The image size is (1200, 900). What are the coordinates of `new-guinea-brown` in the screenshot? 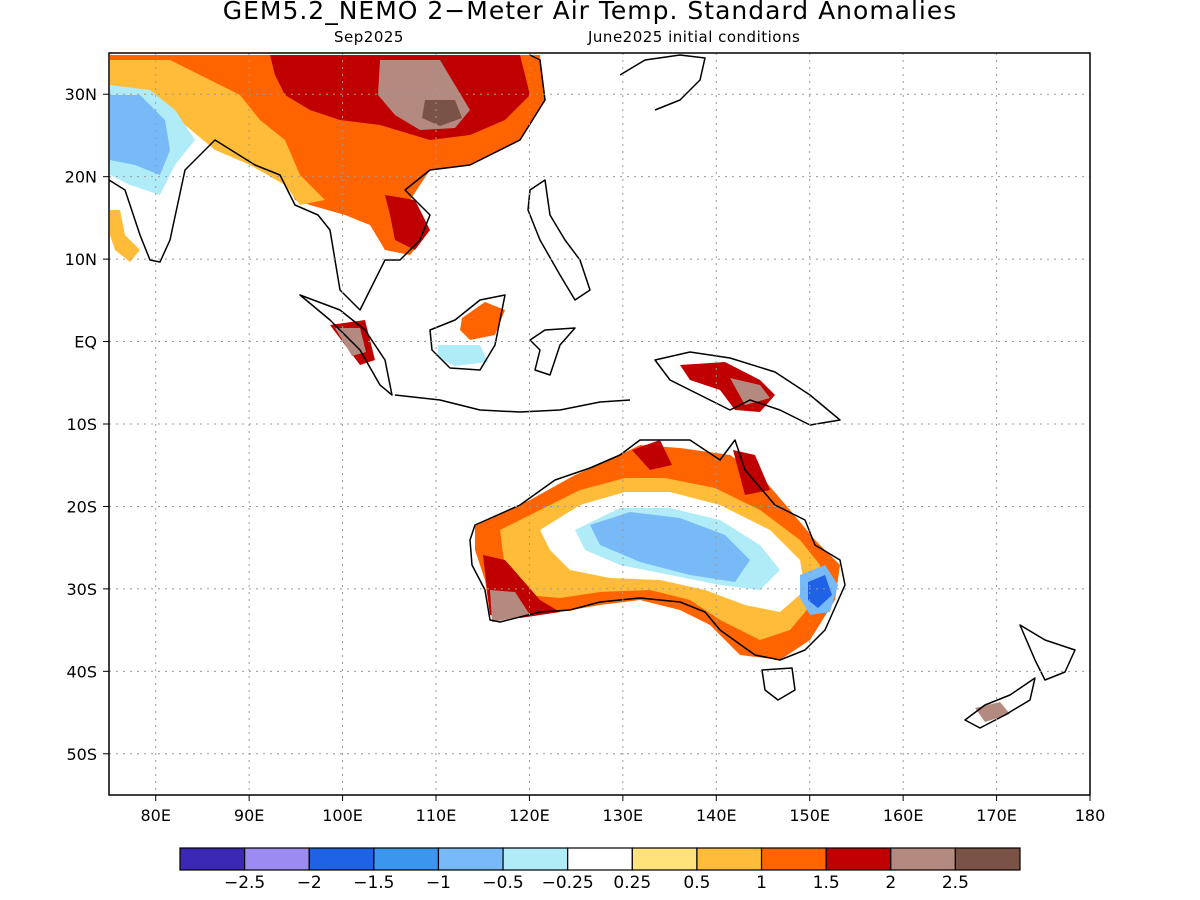 It's located at (750, 391).